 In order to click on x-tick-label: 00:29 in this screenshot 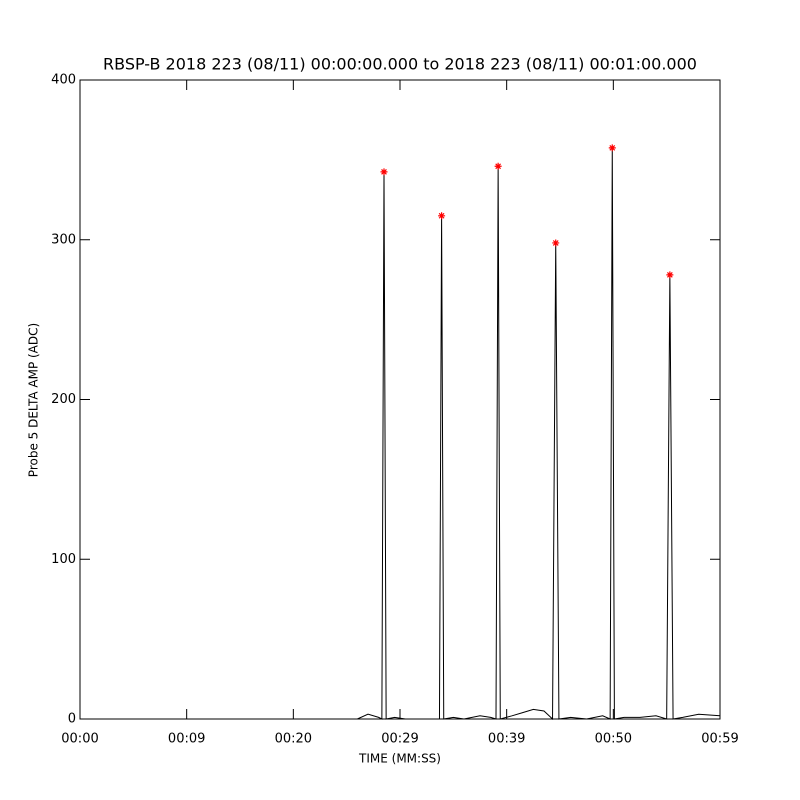, I will do `click(399, 739)`.